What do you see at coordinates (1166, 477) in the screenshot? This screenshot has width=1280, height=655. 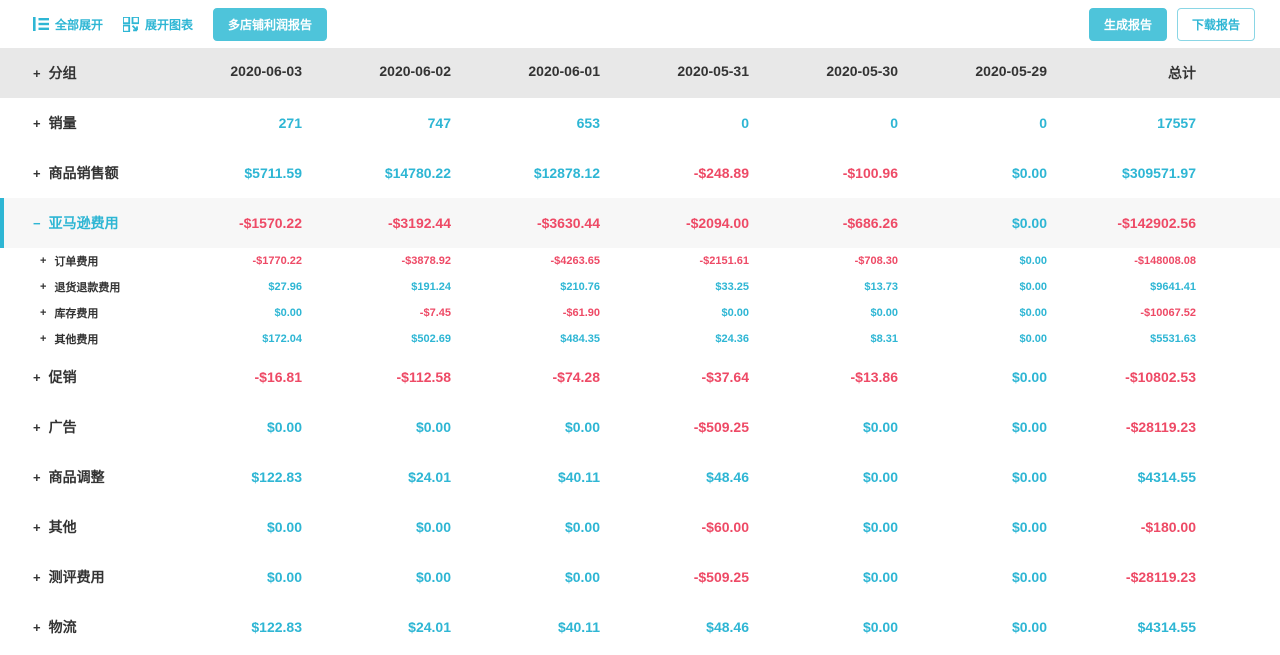 I see `value-cell: $4314.55` at bounding box center [1166, 477].